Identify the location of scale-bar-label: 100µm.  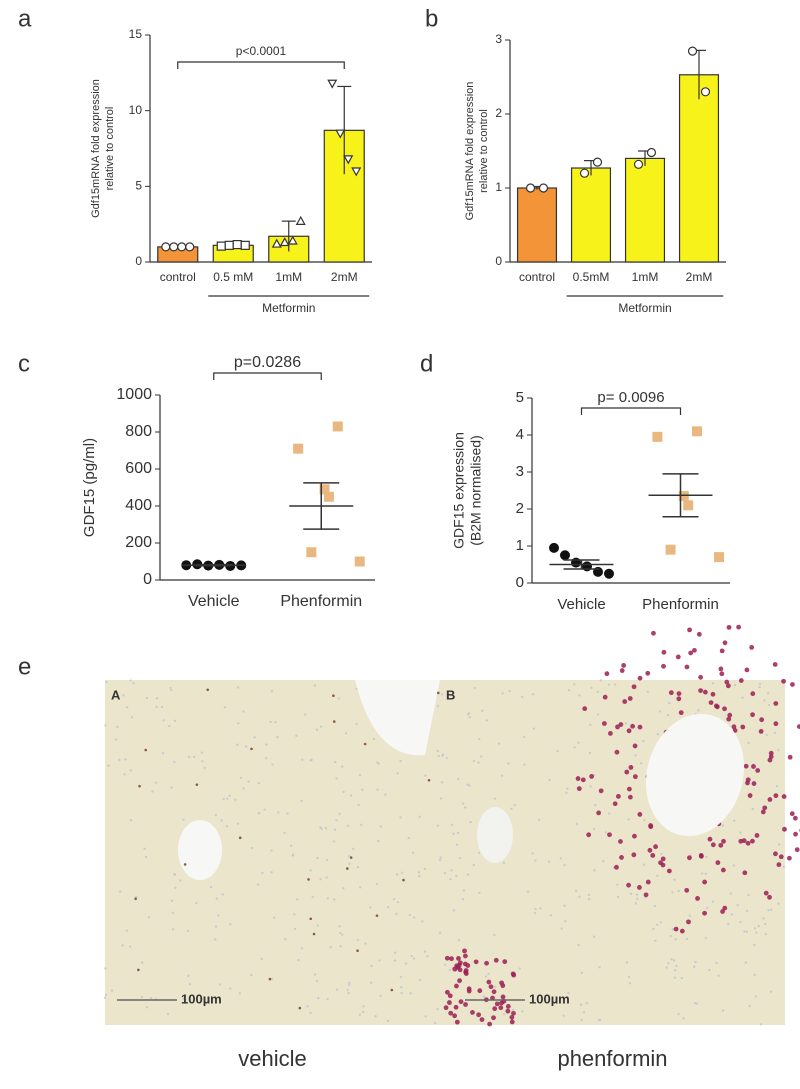
(201, 998).